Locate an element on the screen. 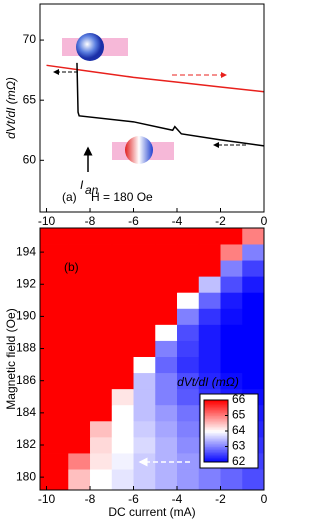  y-tick-label: 60 is located at coordinates (30, 159).